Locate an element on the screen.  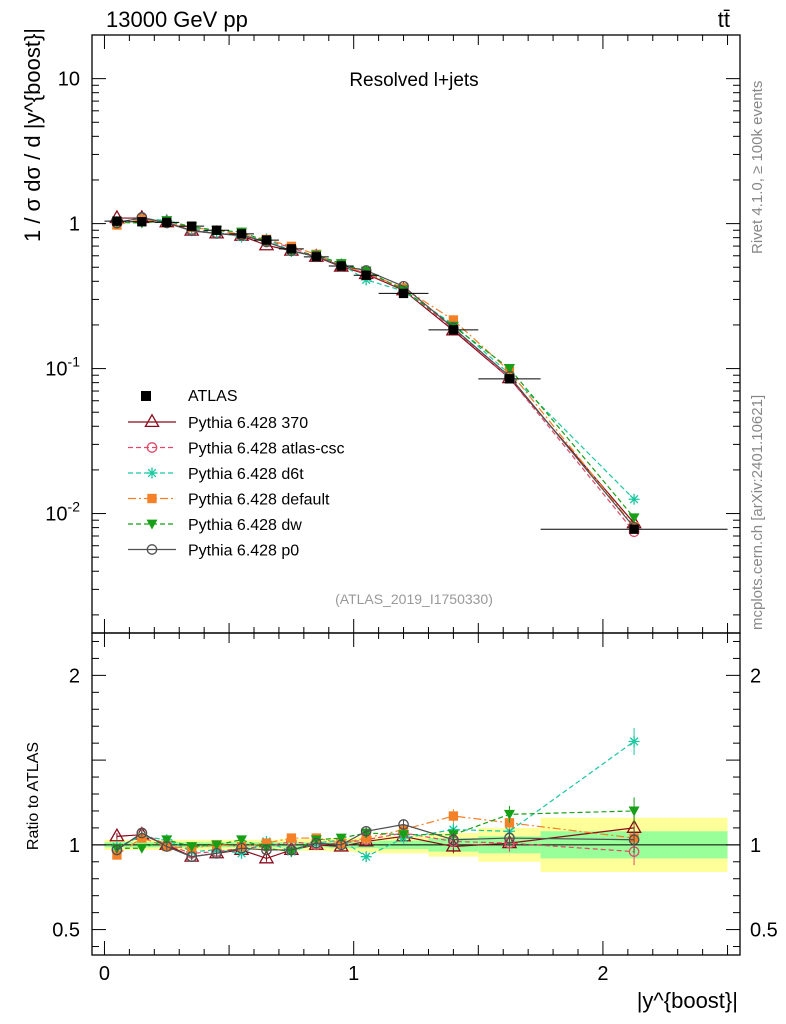
legend-label: Pythia 6.428 dw is located at coordinates (245, 525).